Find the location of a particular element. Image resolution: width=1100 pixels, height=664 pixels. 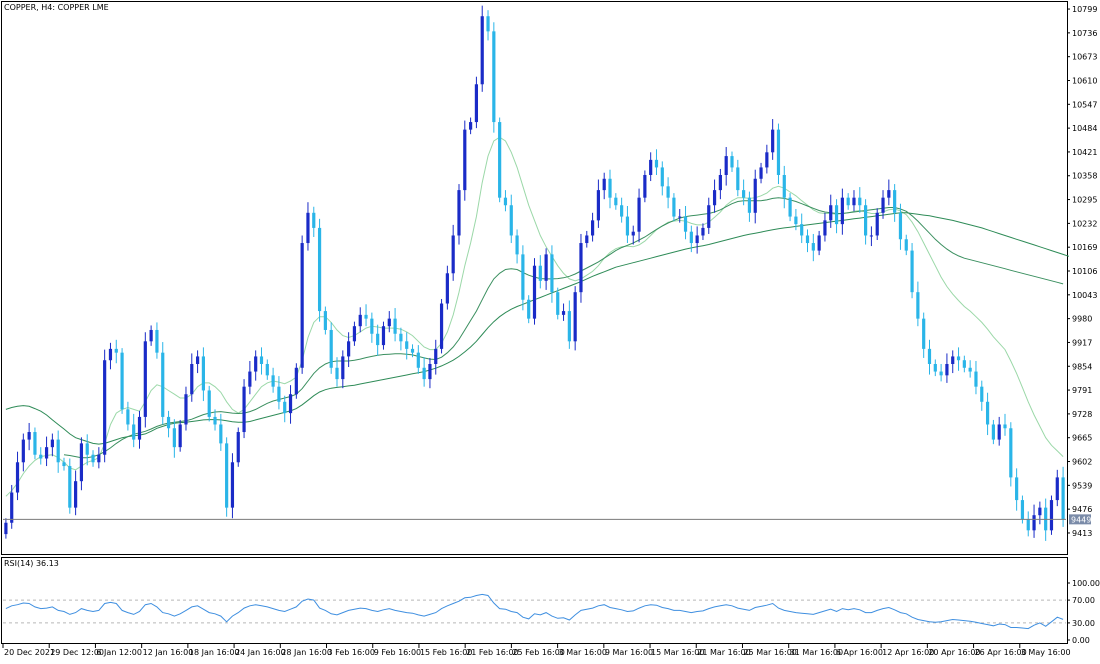

price-tick-label: 9602 is located at coordinates (1082, 462).